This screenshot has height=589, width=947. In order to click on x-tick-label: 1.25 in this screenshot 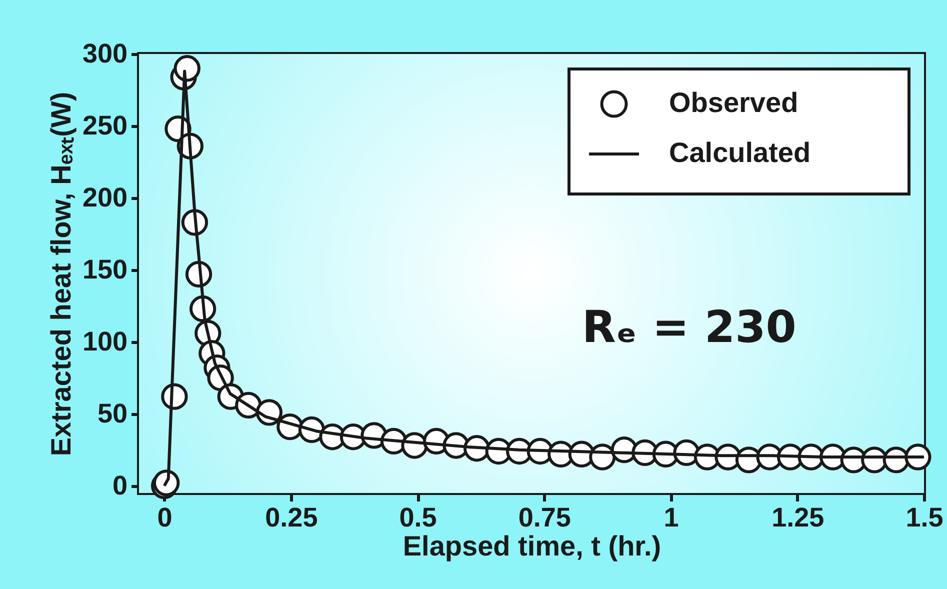, I will do `click(798, 517)`.